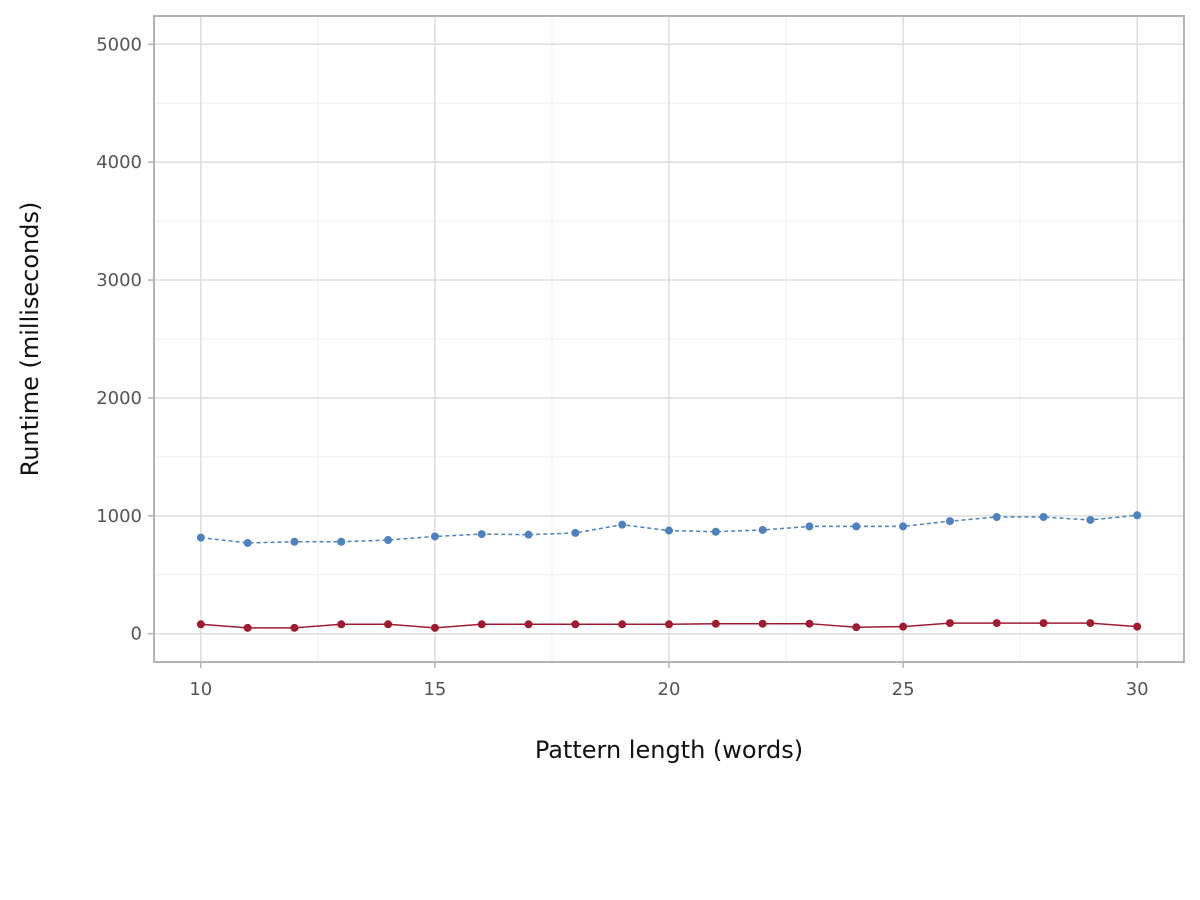  Describe the element at coordinates (136, 634) in the screenshot. I see `y-tick-label: 0` at that location.